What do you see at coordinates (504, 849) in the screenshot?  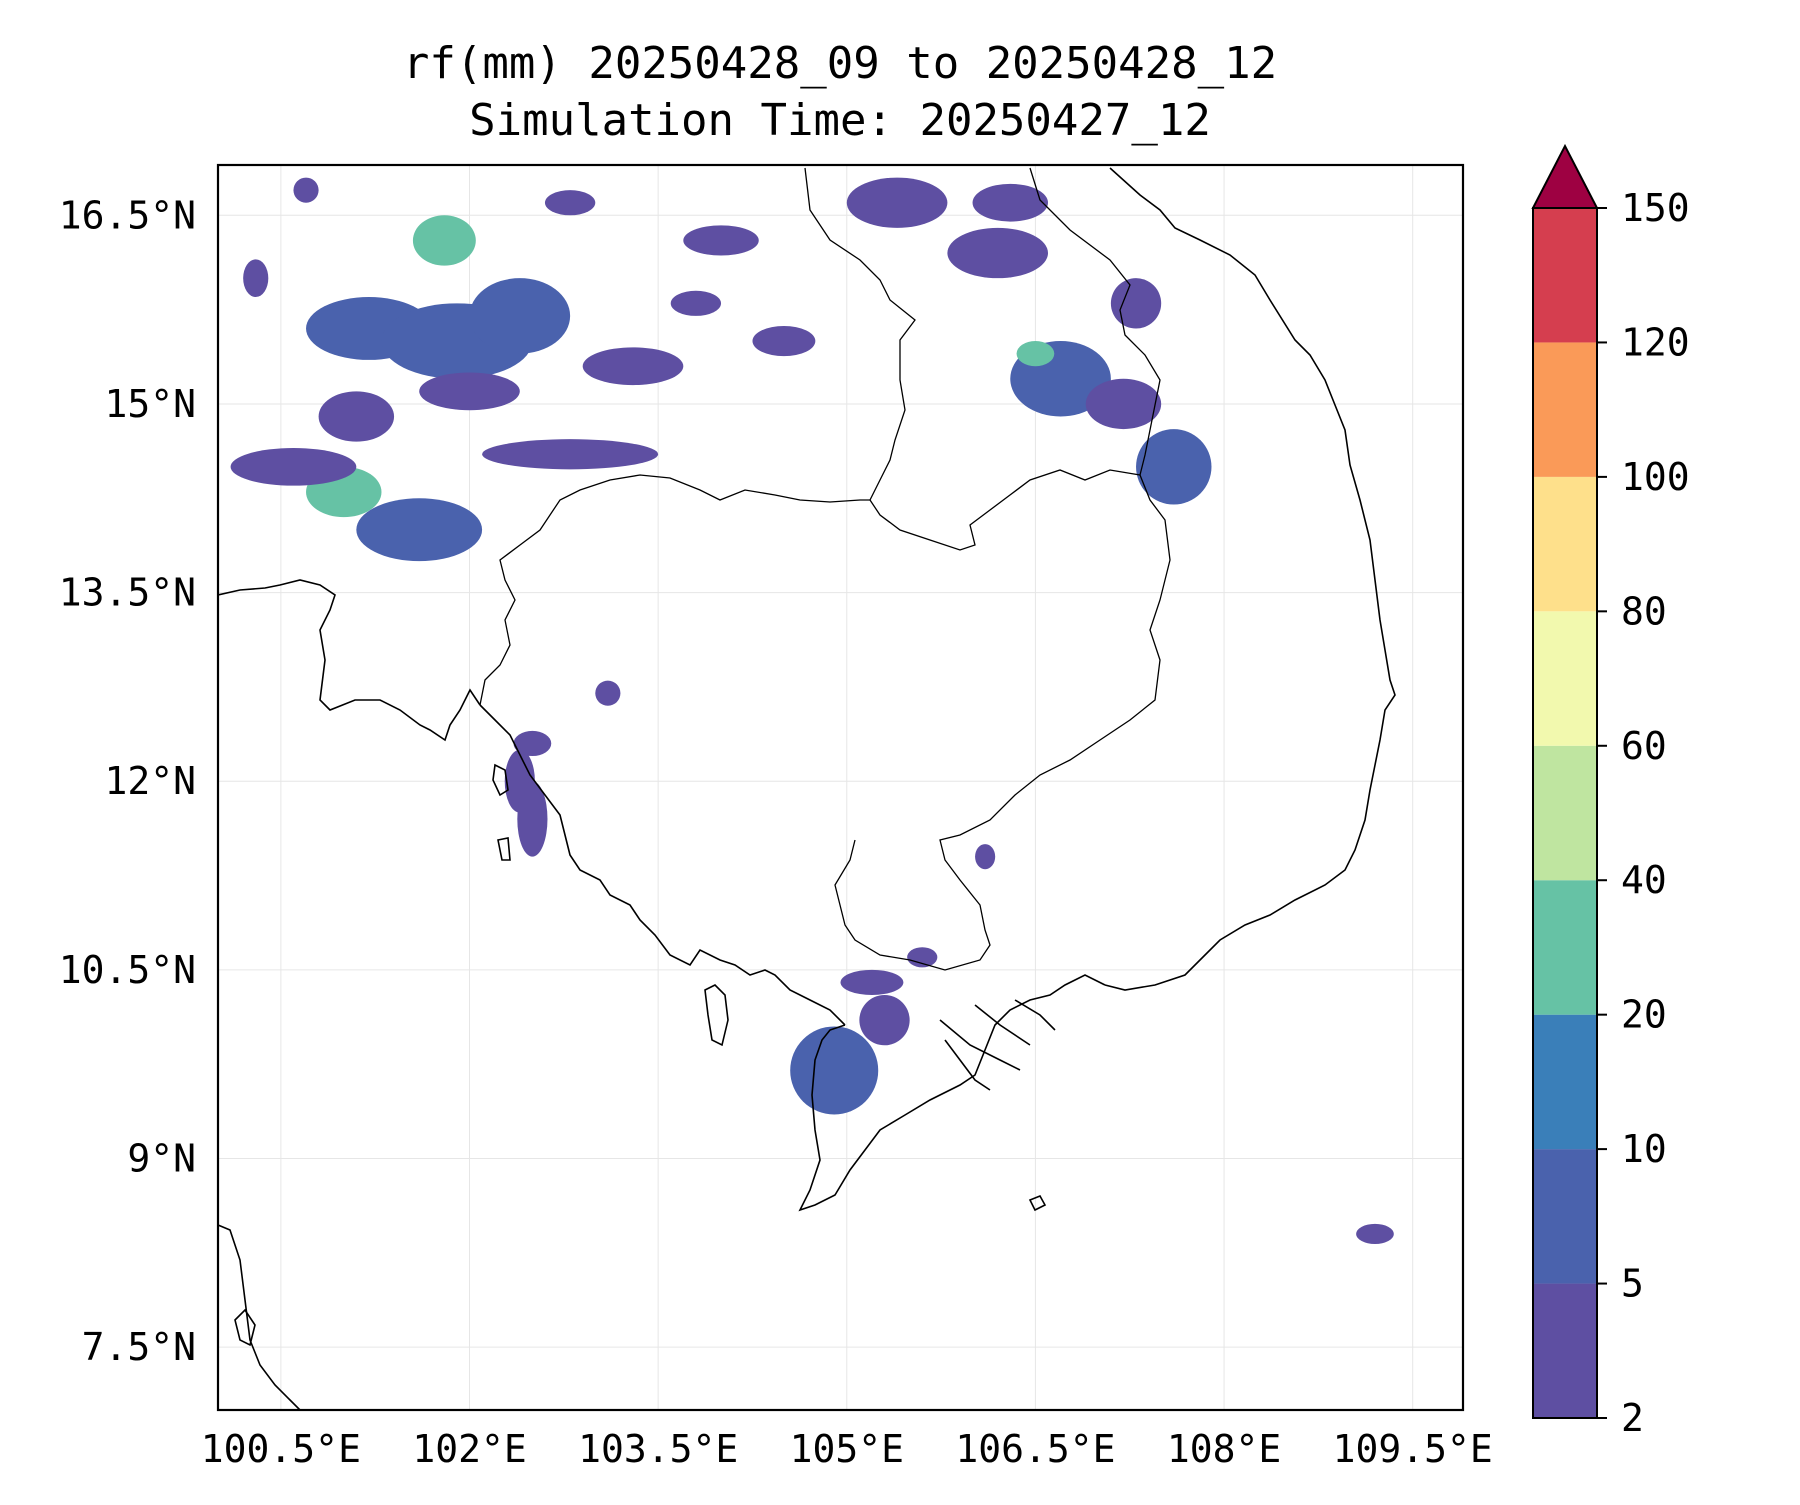 I see `island-ko-chang` at bounding box center [504, 849].